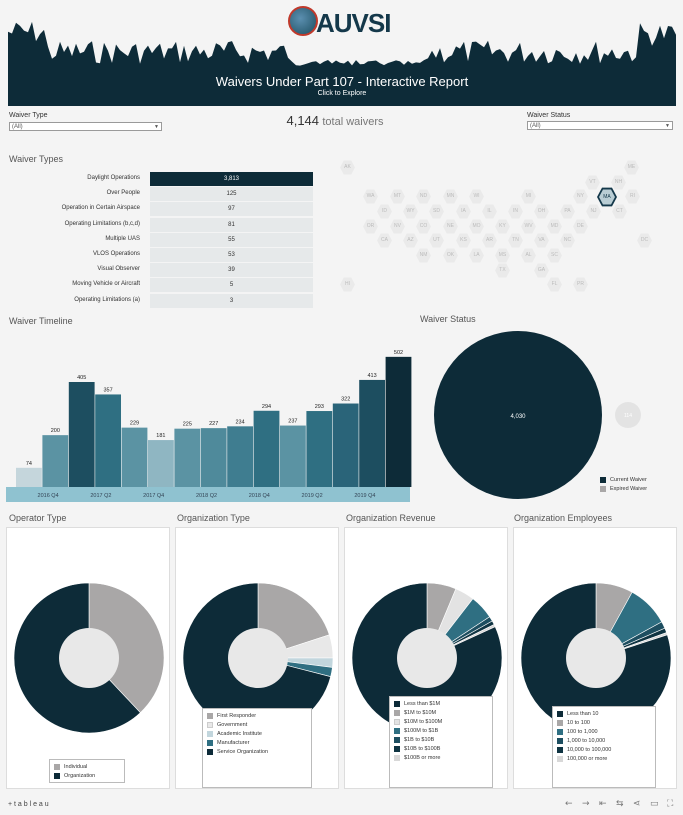 Image resolution: width=683 pixels, height=815 pixels. I want to click on state-hex-oh: OH, so click(541, 211).